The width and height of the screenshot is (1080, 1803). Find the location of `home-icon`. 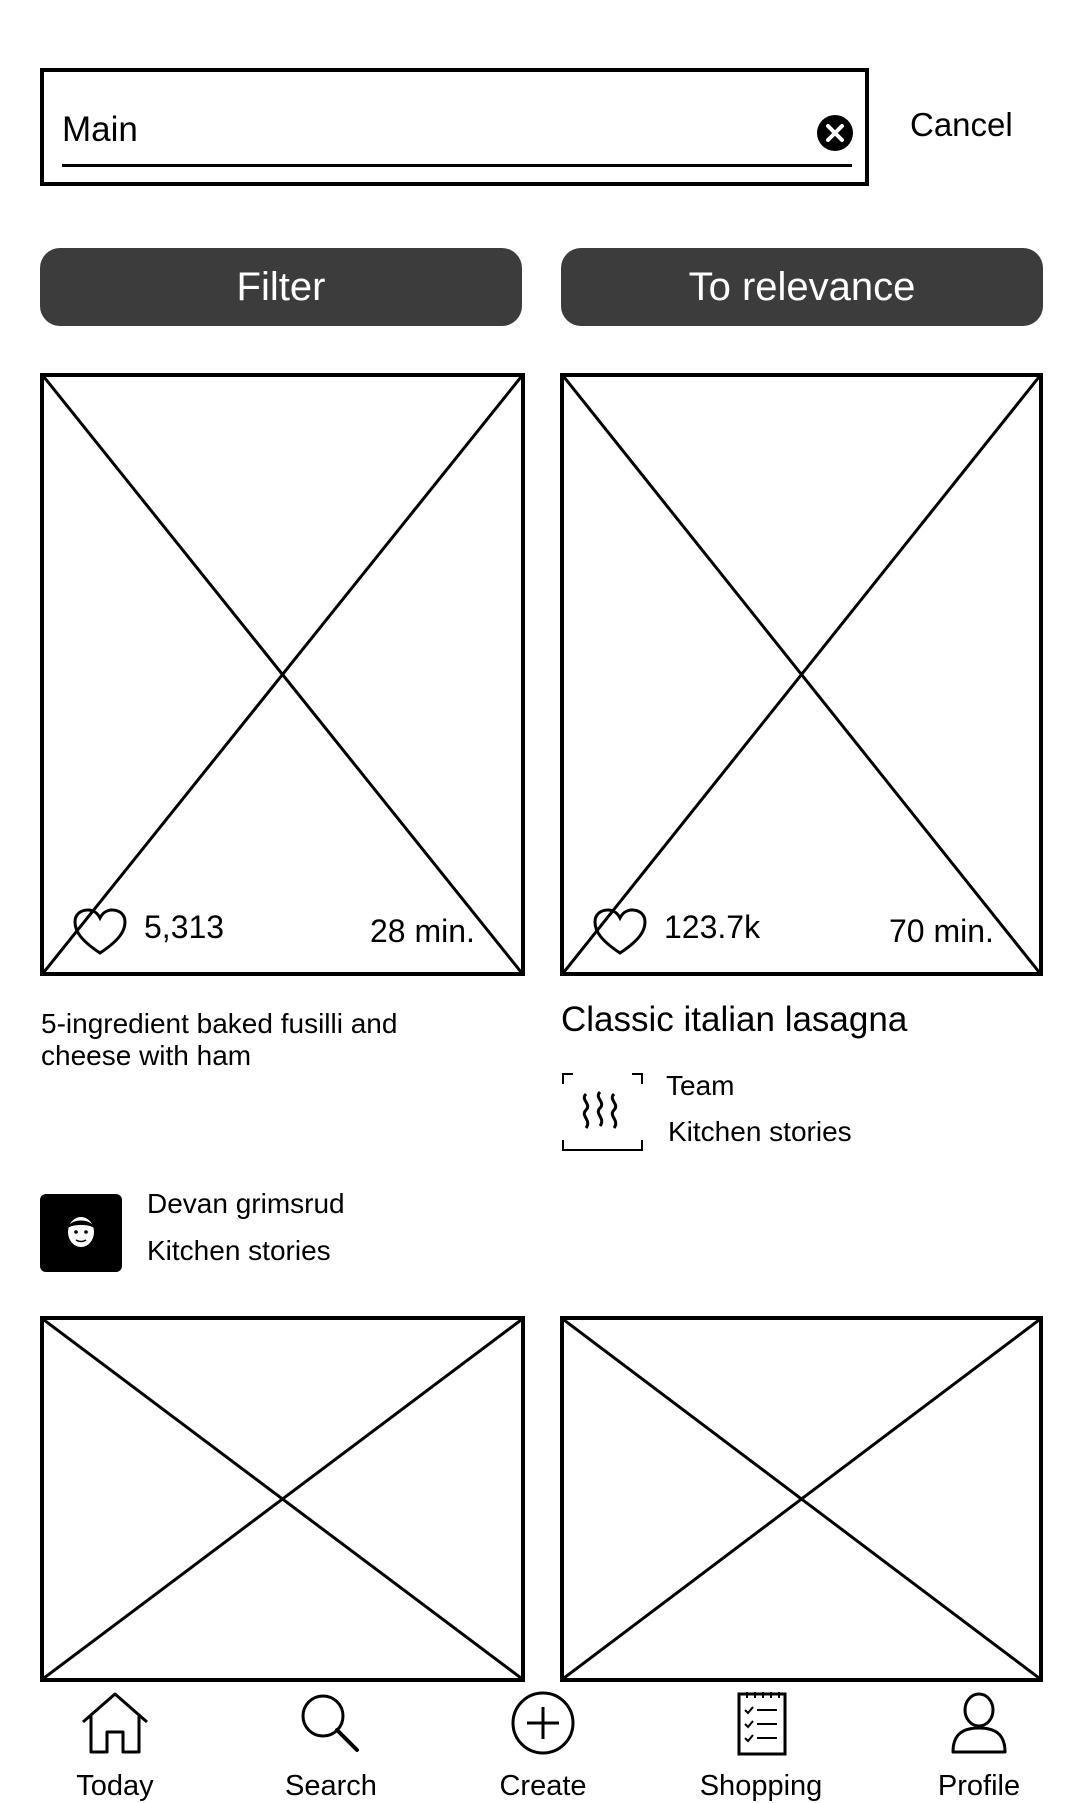

home-icon is located at coordinates (115, 1723).